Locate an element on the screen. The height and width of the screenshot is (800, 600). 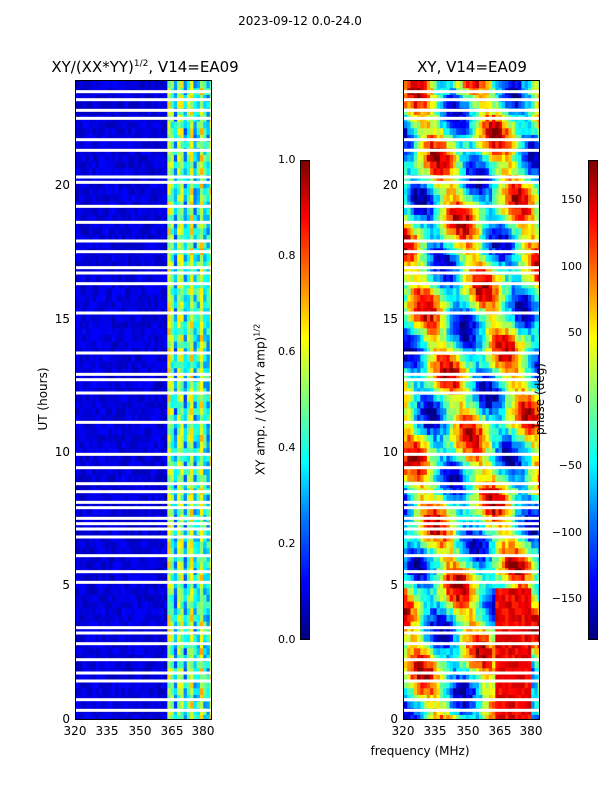
amp-xtick: 380 is located at coordinates (203, 731).